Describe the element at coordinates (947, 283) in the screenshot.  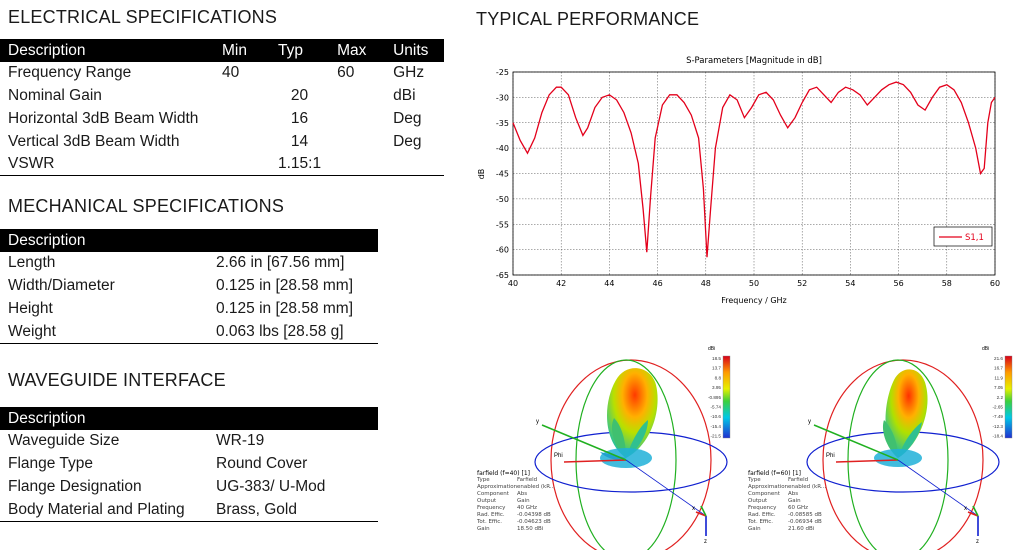
I see `x-tick-label: 58` at that location.